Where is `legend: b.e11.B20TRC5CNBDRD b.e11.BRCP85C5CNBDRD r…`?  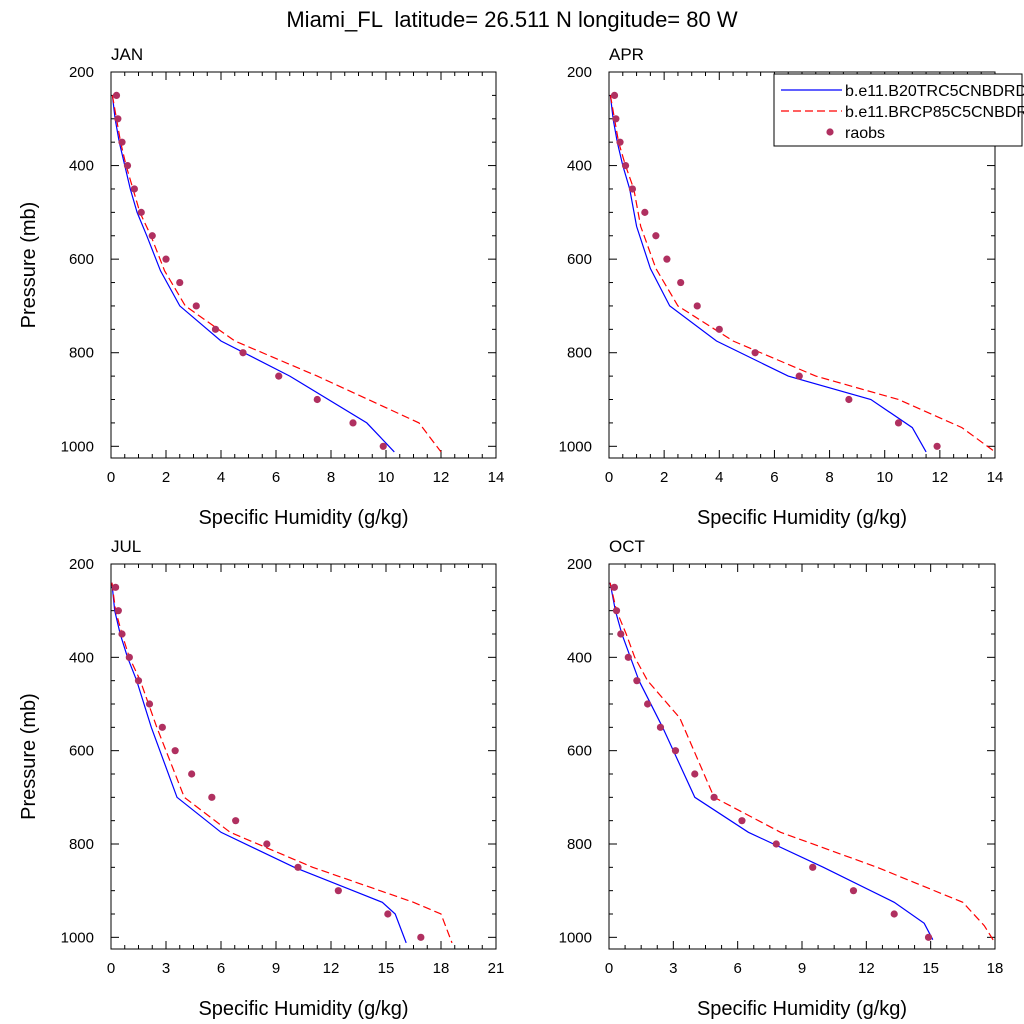
legend: b.e11.B20TRC5CNBDRD b.e11.BRCP85C5CNBDRD r… is located at coordinates (898, 110).